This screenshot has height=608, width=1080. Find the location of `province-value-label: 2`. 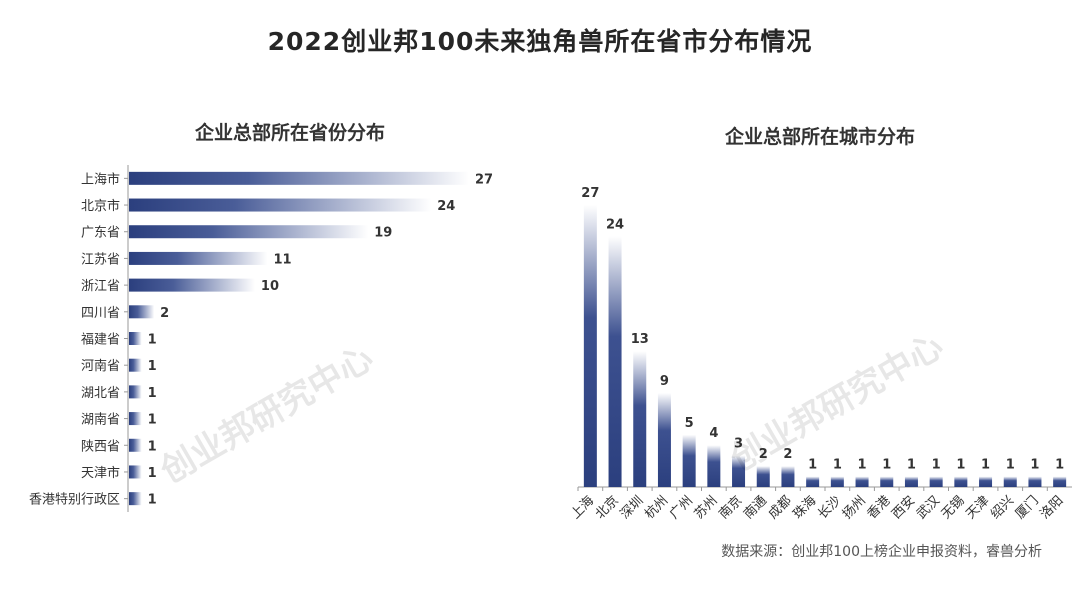

province-value-label: 2 is located at coordinates (164, 313).